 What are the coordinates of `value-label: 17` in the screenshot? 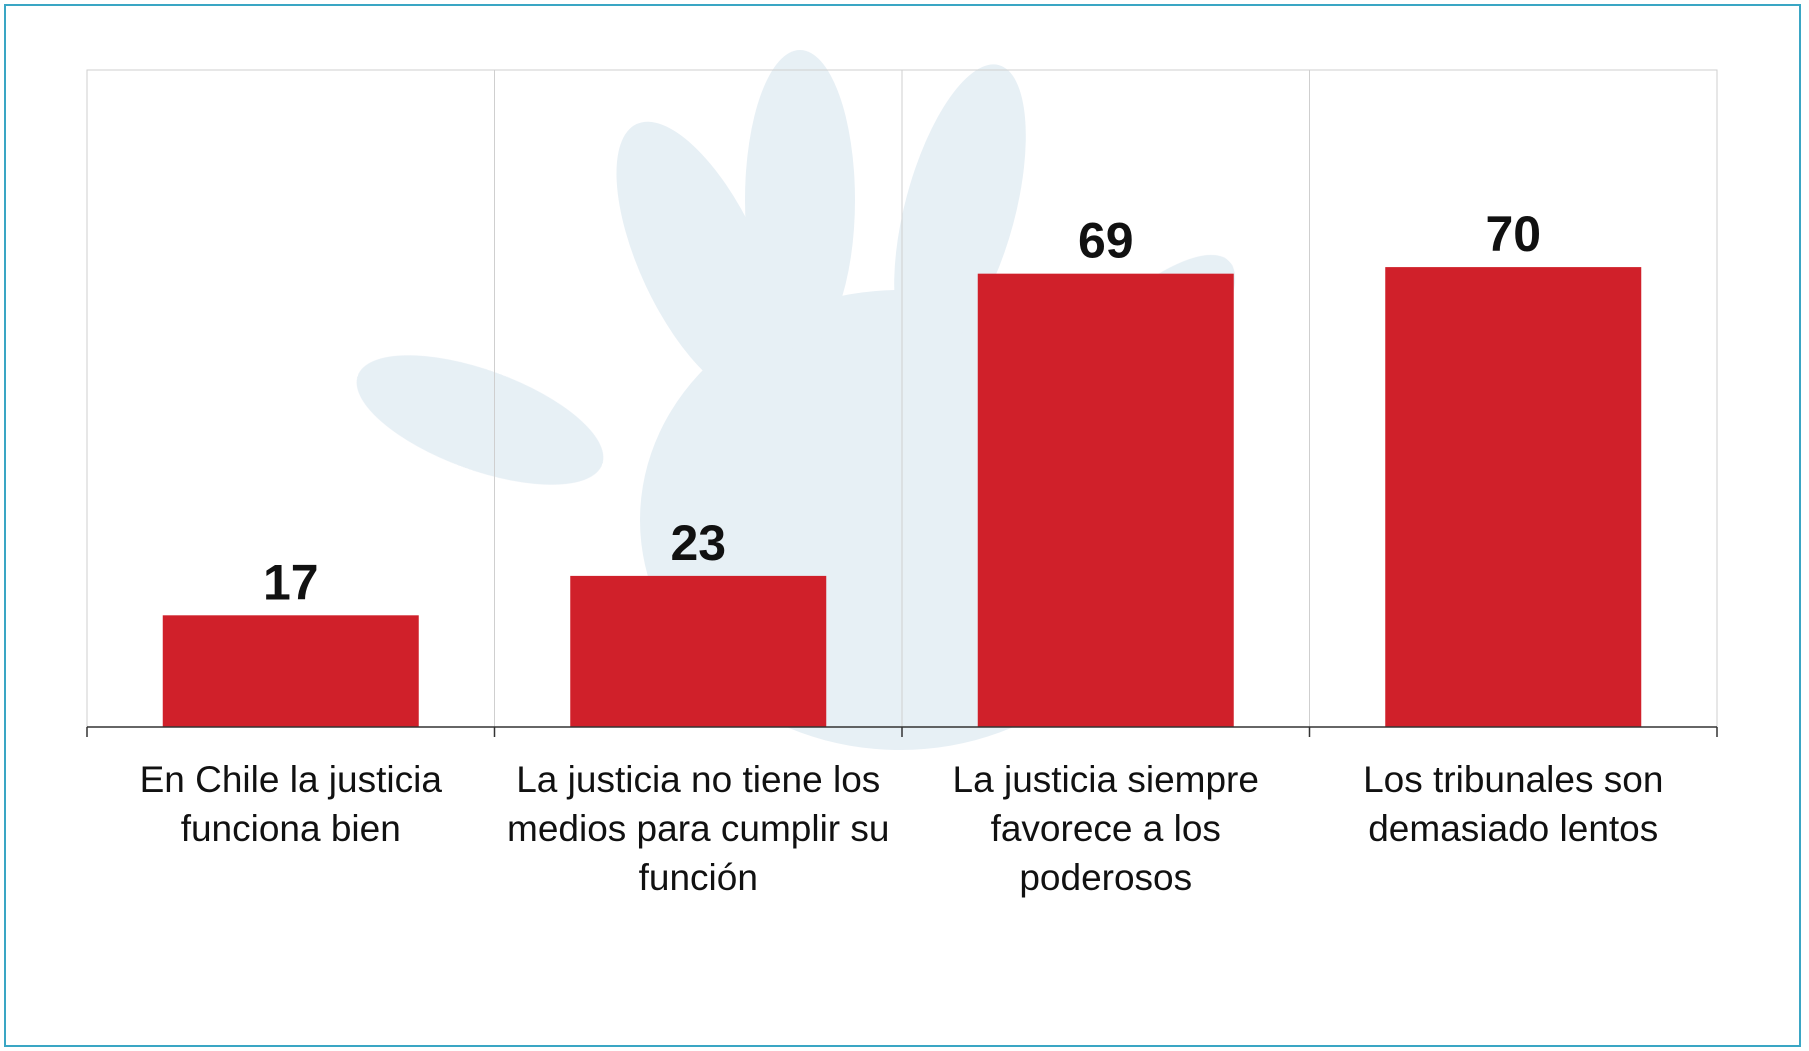 It's located at (291, 582).